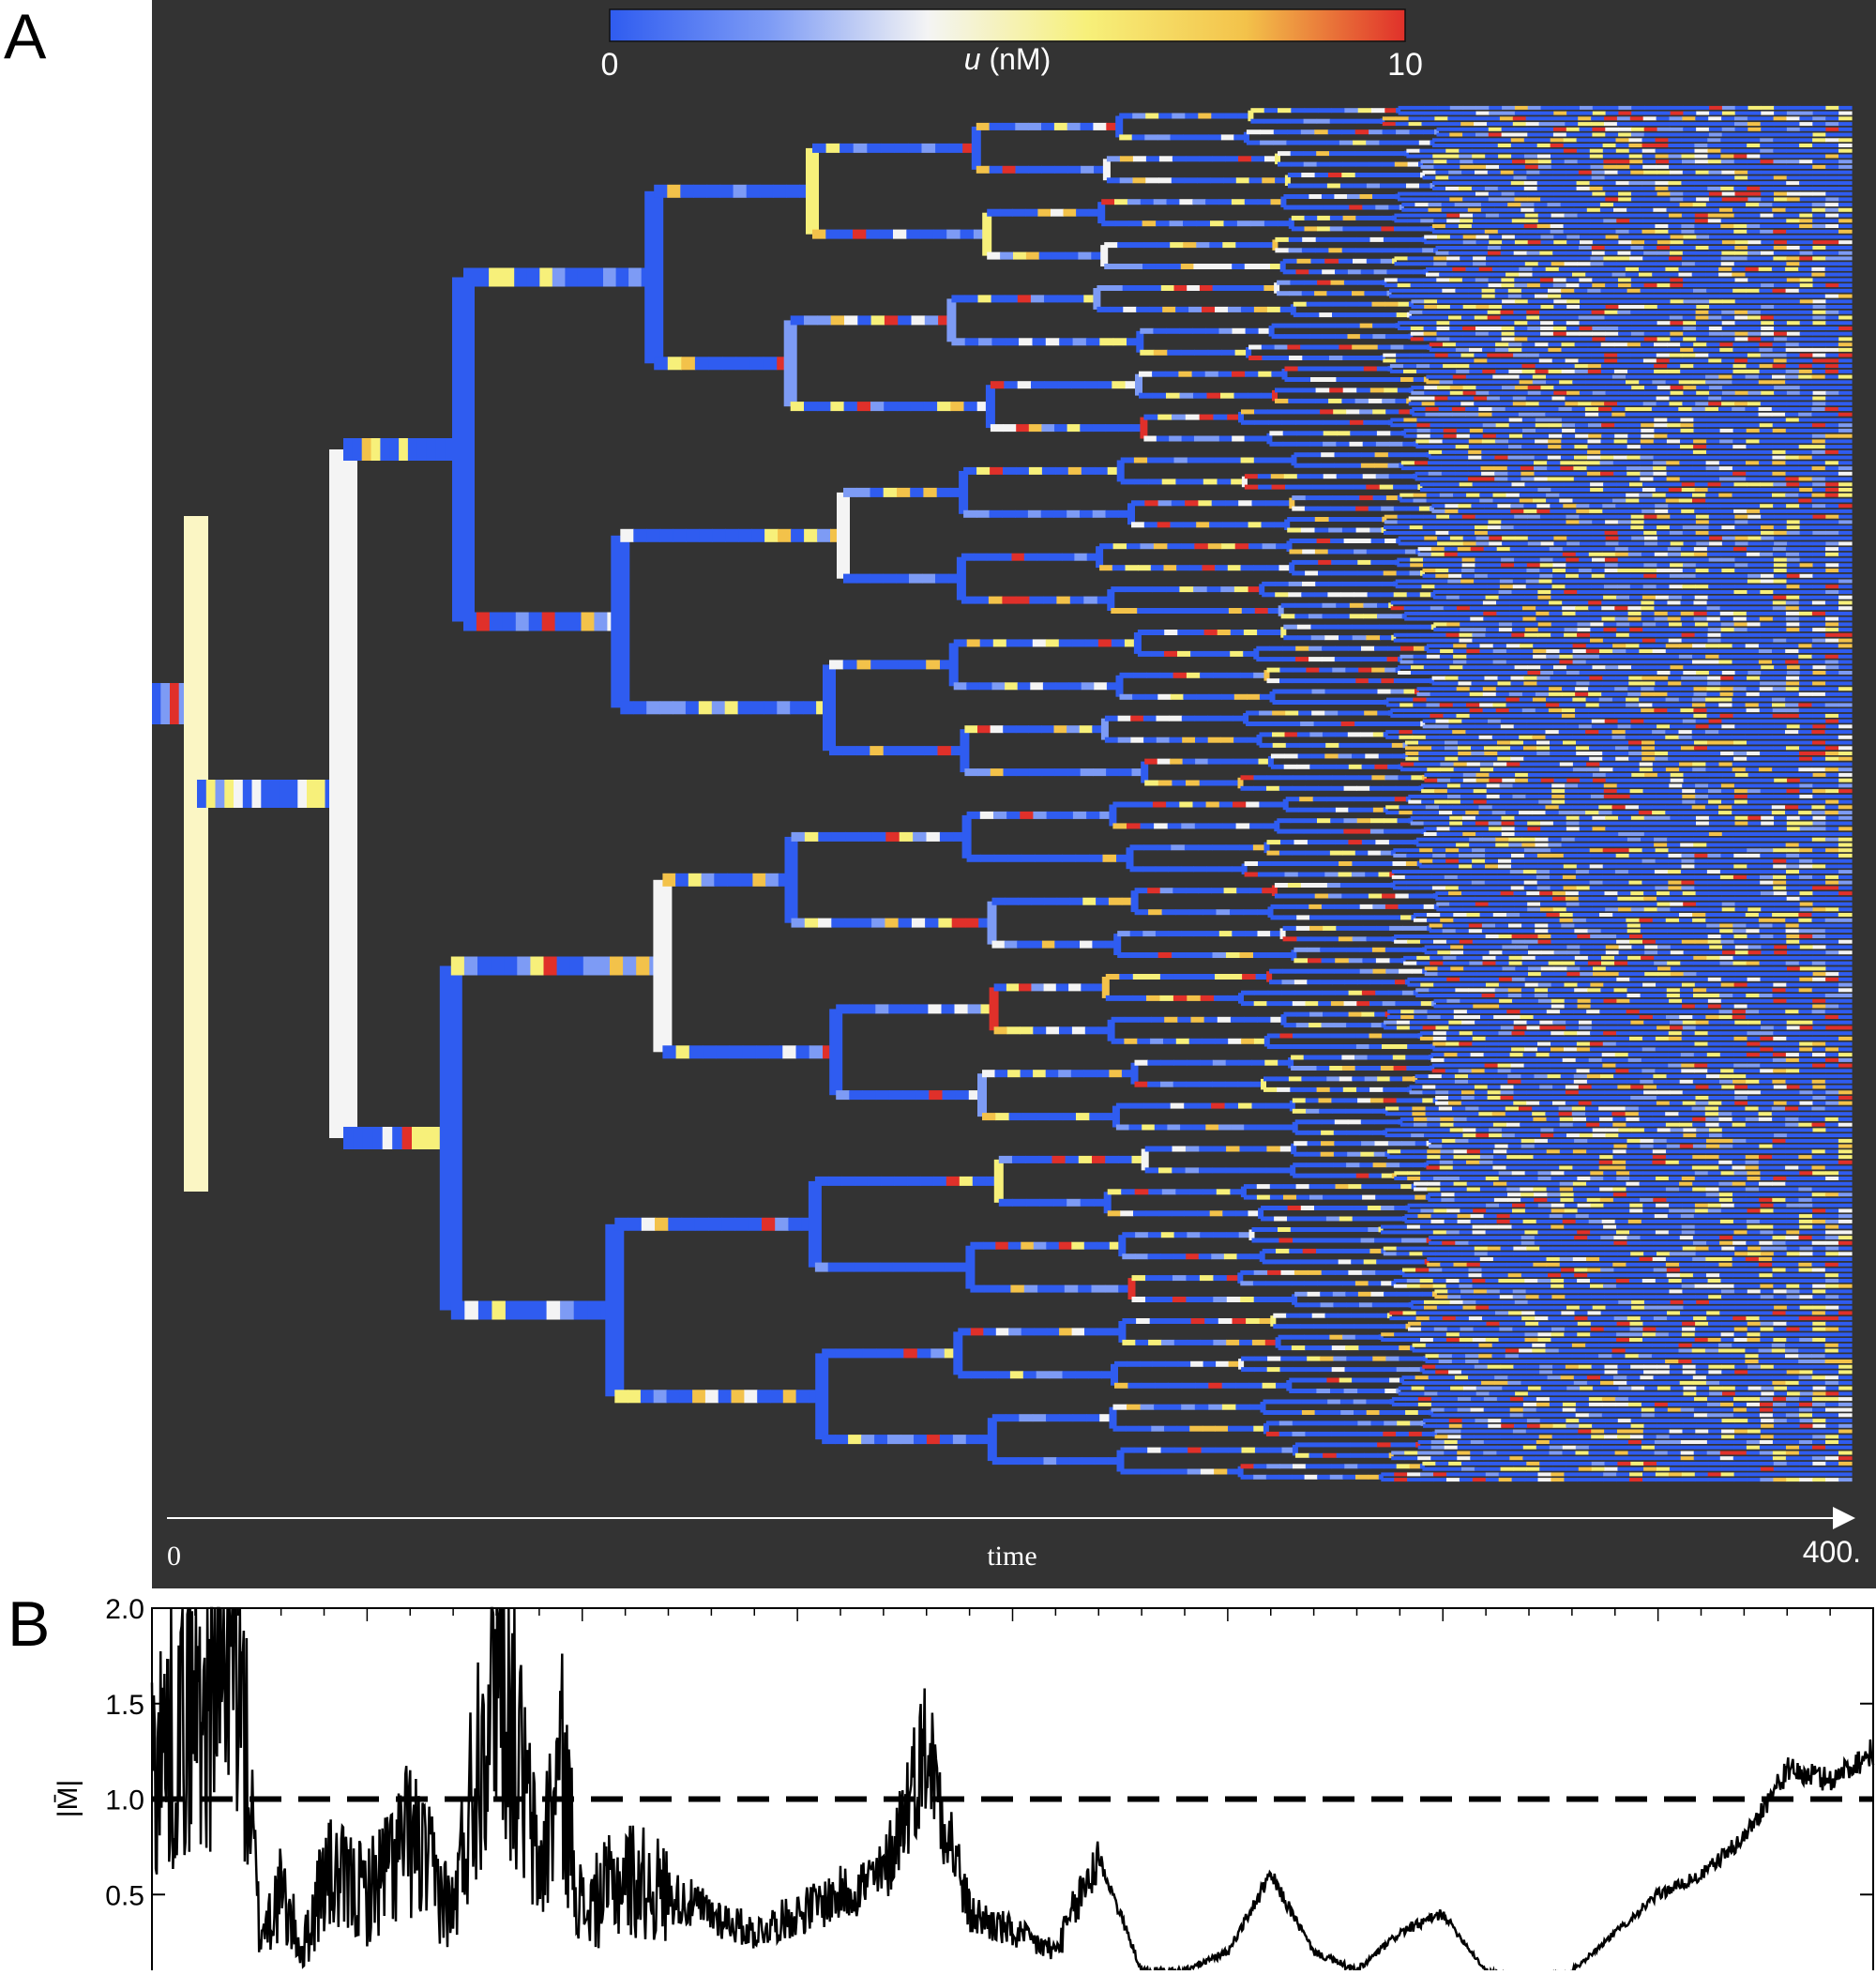 Image resolution: width=1876 pixels, height=1975 pixels. What do you see at coordinates (25, 36) in the screenshot?
I see `panel-a-label: A` at bounding box center [25, 36].